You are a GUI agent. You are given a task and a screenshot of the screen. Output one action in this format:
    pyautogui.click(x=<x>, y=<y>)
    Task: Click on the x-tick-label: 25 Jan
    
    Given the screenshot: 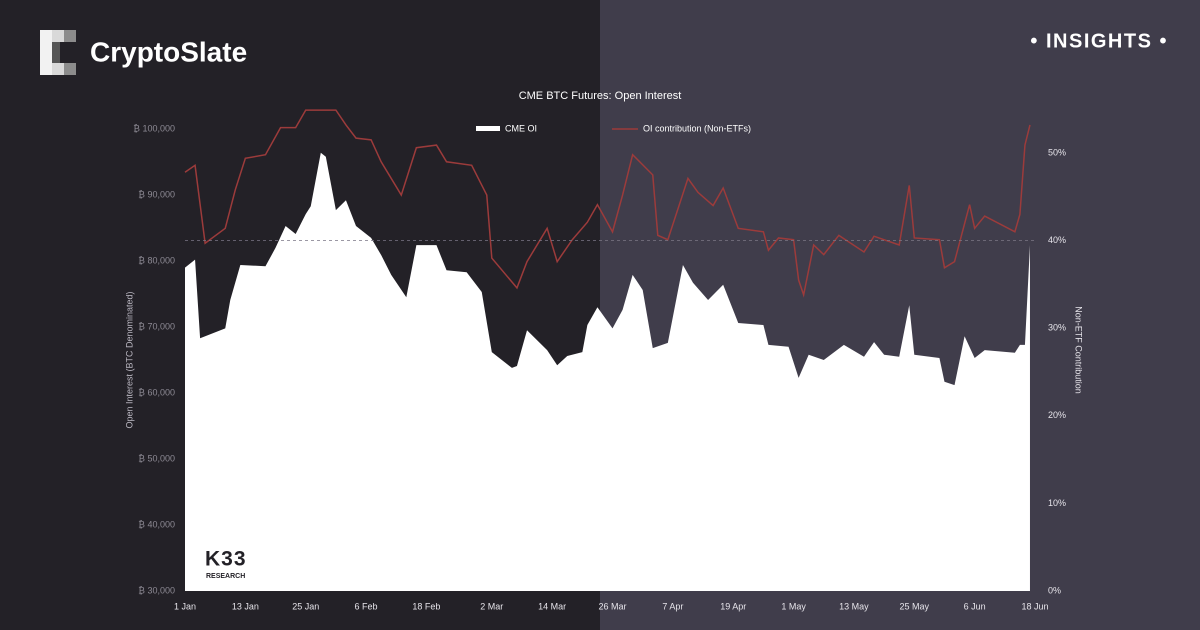 What is the action you would take?
    pyautogui.click(x=305, y=606)
    